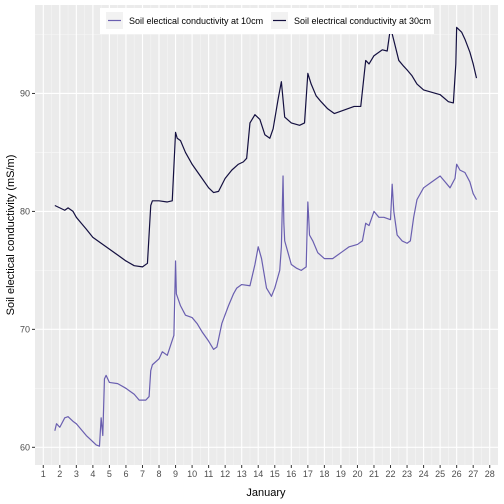  I want to click on x-tick-label: 8, so click(159, 474).